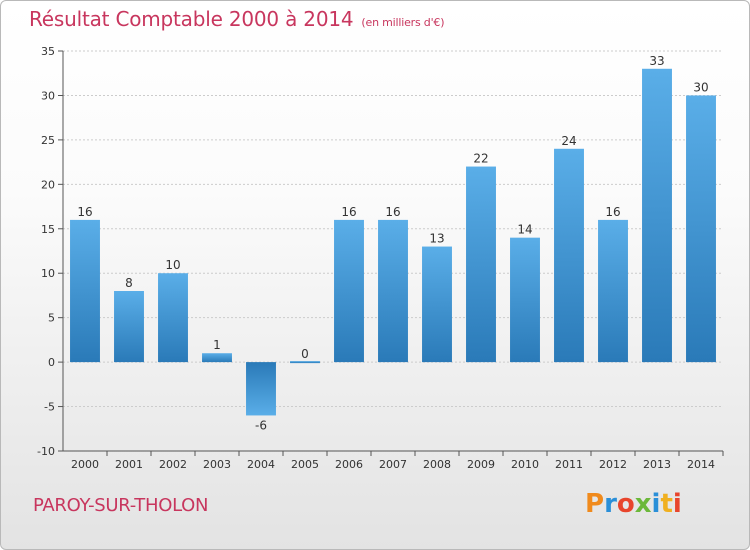 Image resolution: width=750 pixels, height=550 pixels. I want to click on data-label-2001: 8, so click(129, 283).